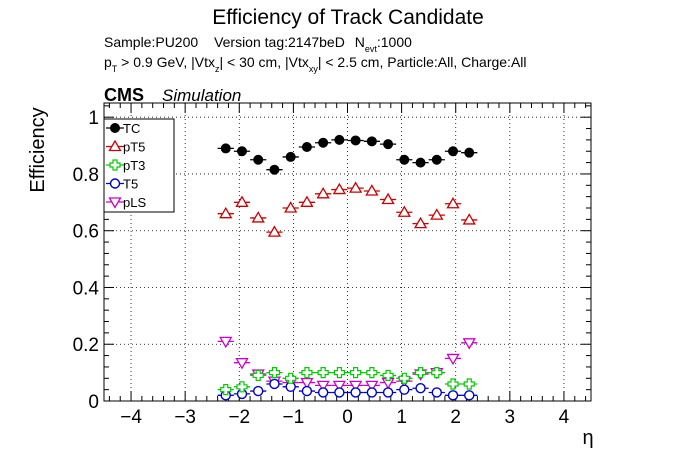 The width and height of the screenshot is (696, 472). Describe the element at coordinates (108, 62) in the screenshot. I see `info-p: p` at that location.